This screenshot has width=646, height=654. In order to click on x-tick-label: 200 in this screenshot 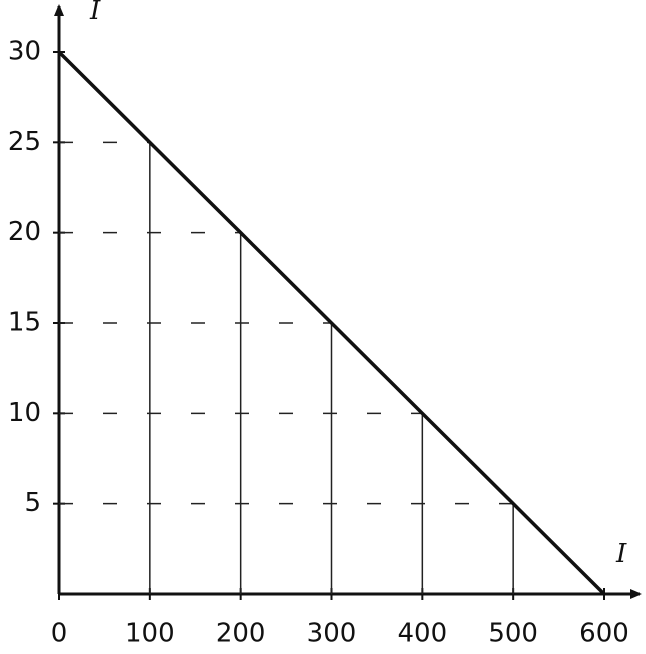, I will do `click(241, 634)`.